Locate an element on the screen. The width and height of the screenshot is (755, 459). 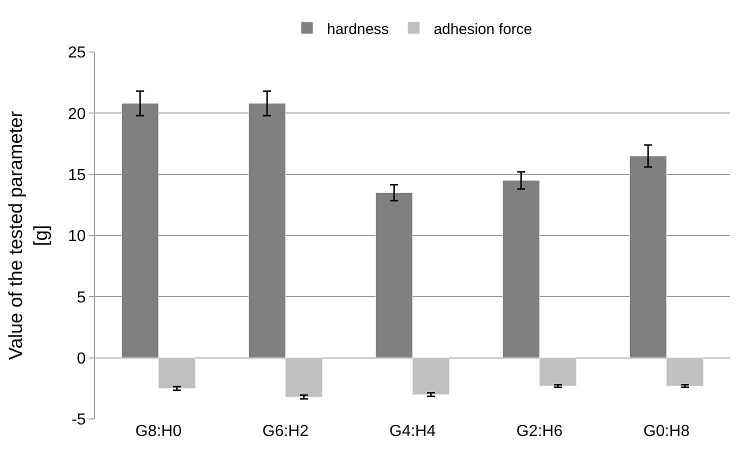
y-tick-label: 15 is located at coordinates (77, 175).